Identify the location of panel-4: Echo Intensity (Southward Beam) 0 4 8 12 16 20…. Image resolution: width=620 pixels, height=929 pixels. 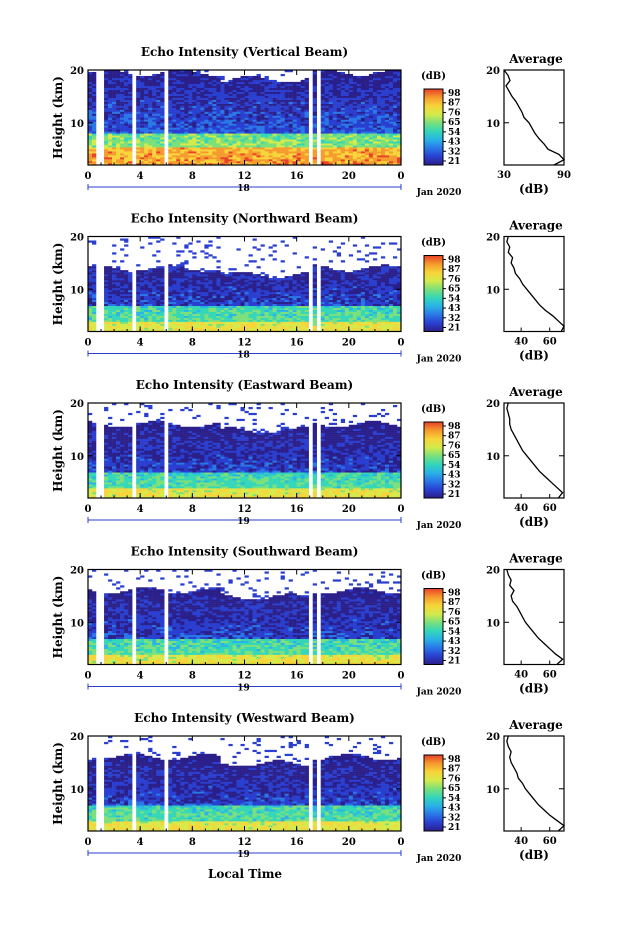
(308, 621).